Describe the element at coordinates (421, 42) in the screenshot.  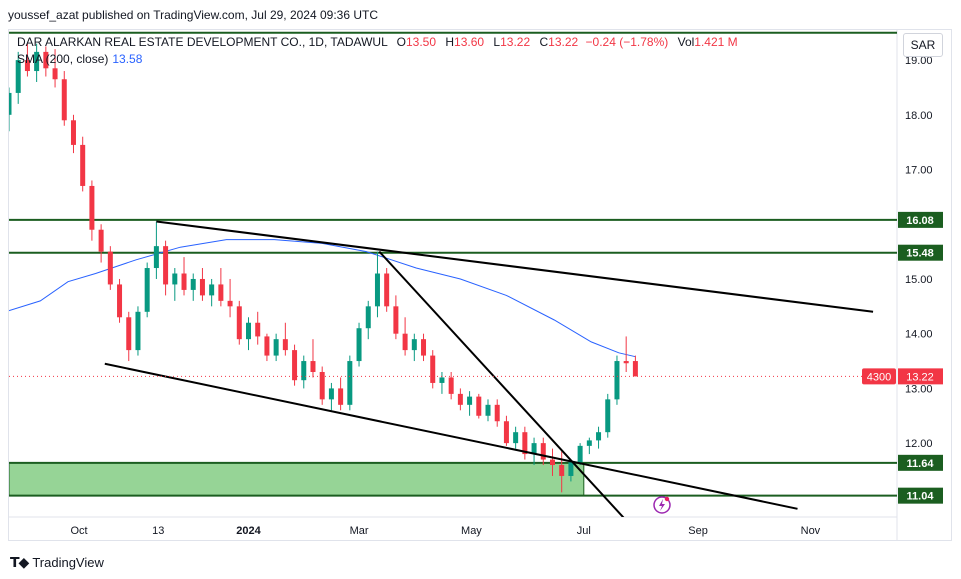
I see `open-value: 13.50` at that location.